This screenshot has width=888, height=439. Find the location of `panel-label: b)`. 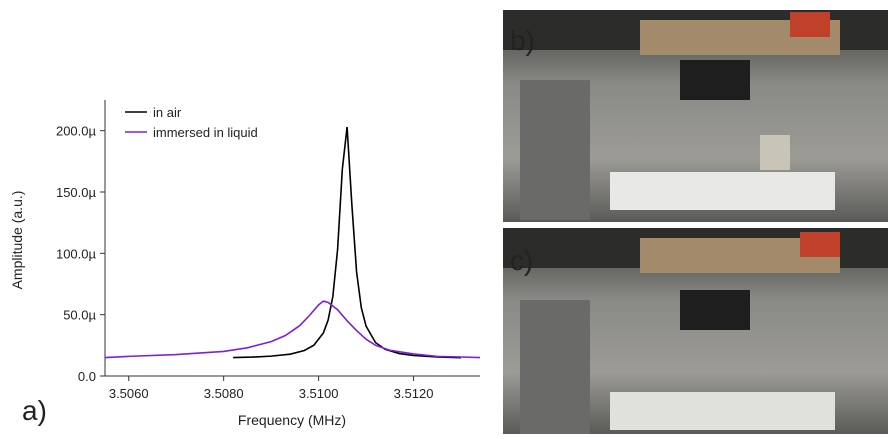

panel-label: b) is located at coordinates (522, 40).